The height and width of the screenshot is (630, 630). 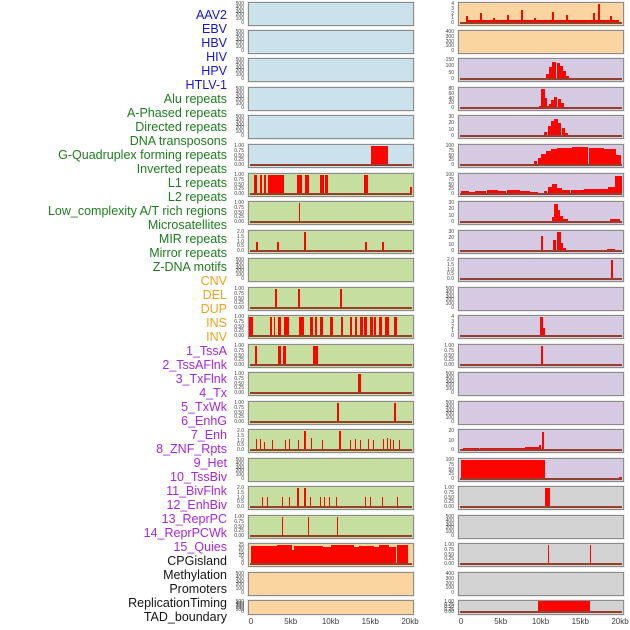 What do you see at coordinates (543, 441) in the screenshot?
I see `bar-14-reprpcwk` at bounding box center [543, 441].